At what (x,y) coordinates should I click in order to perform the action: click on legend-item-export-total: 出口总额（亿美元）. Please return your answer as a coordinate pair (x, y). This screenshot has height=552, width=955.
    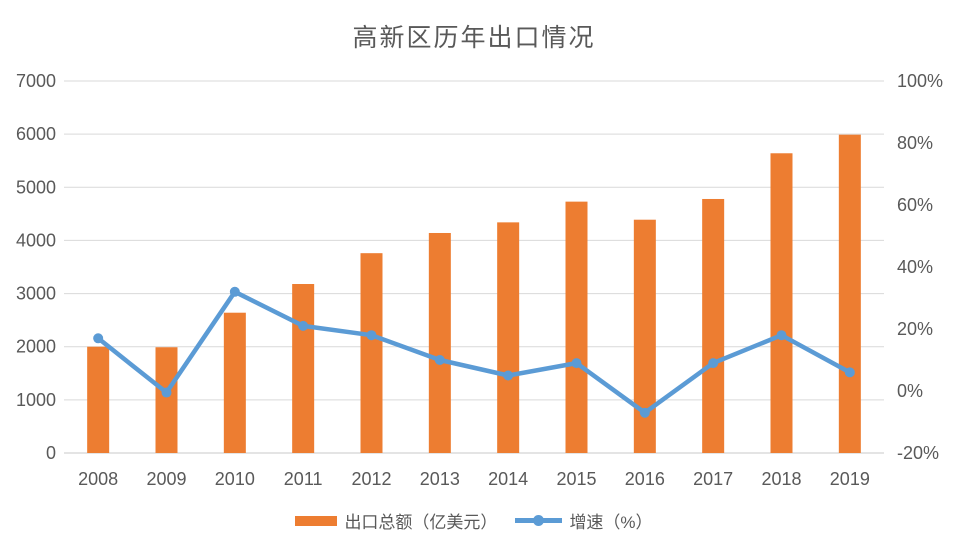
    Looking at the image, I should click on (396, 520).